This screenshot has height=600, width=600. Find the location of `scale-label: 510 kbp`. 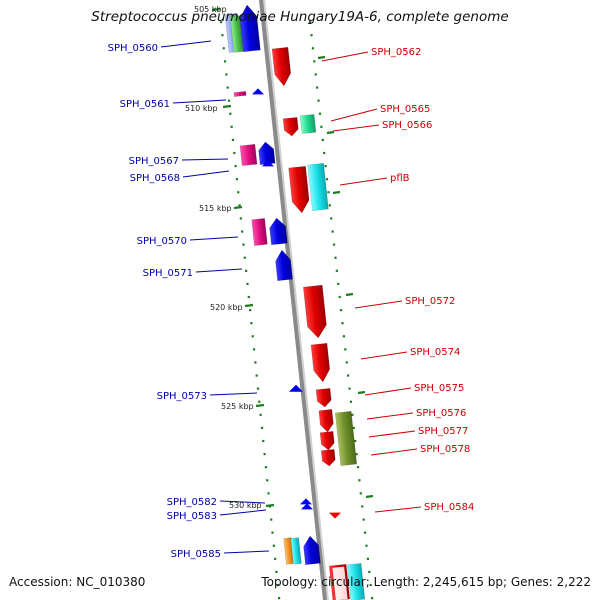

scale-label: 510 kbp is located at coordinates (201, 108).